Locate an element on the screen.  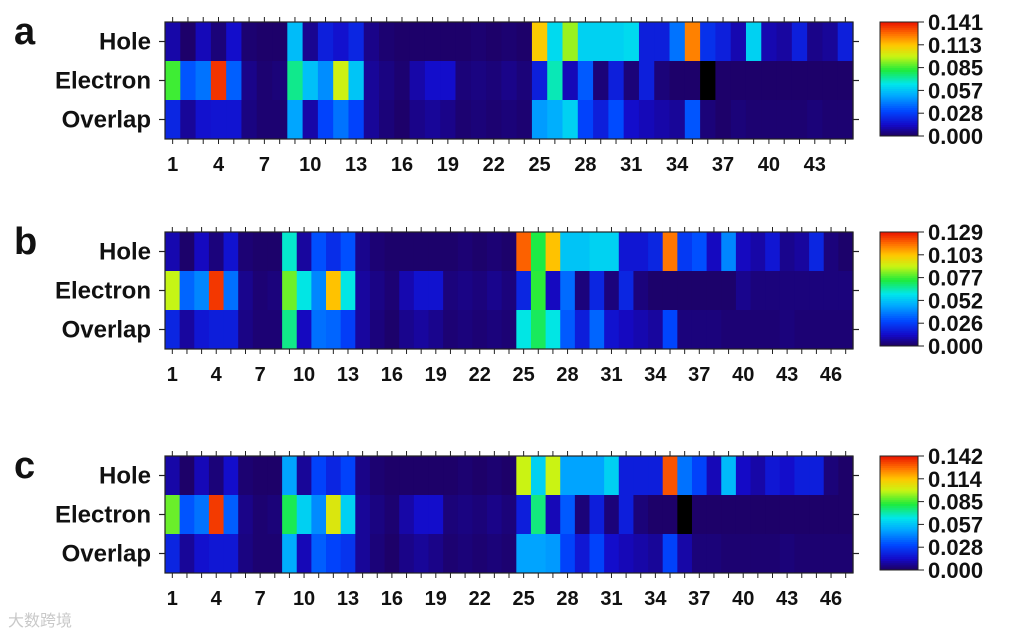
colorbar-tick-label: 0.028 is located at coordinates (955, 113).